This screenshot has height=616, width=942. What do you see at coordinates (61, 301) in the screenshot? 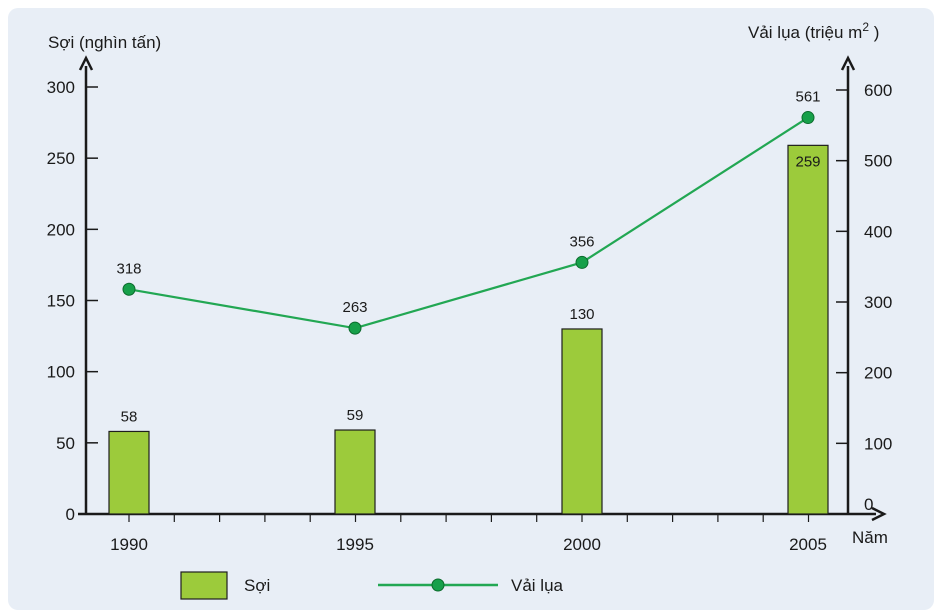
I see `left-tick-label: 150` at bounding box center [61, 301].